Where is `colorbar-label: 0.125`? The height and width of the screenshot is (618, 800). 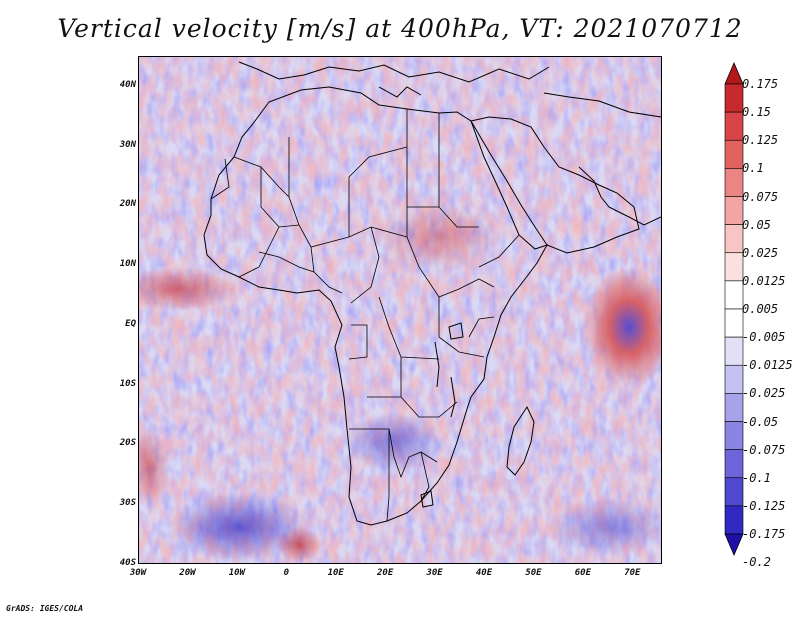
colorbar-label: 0.125 is located at coordinates (760, 140).